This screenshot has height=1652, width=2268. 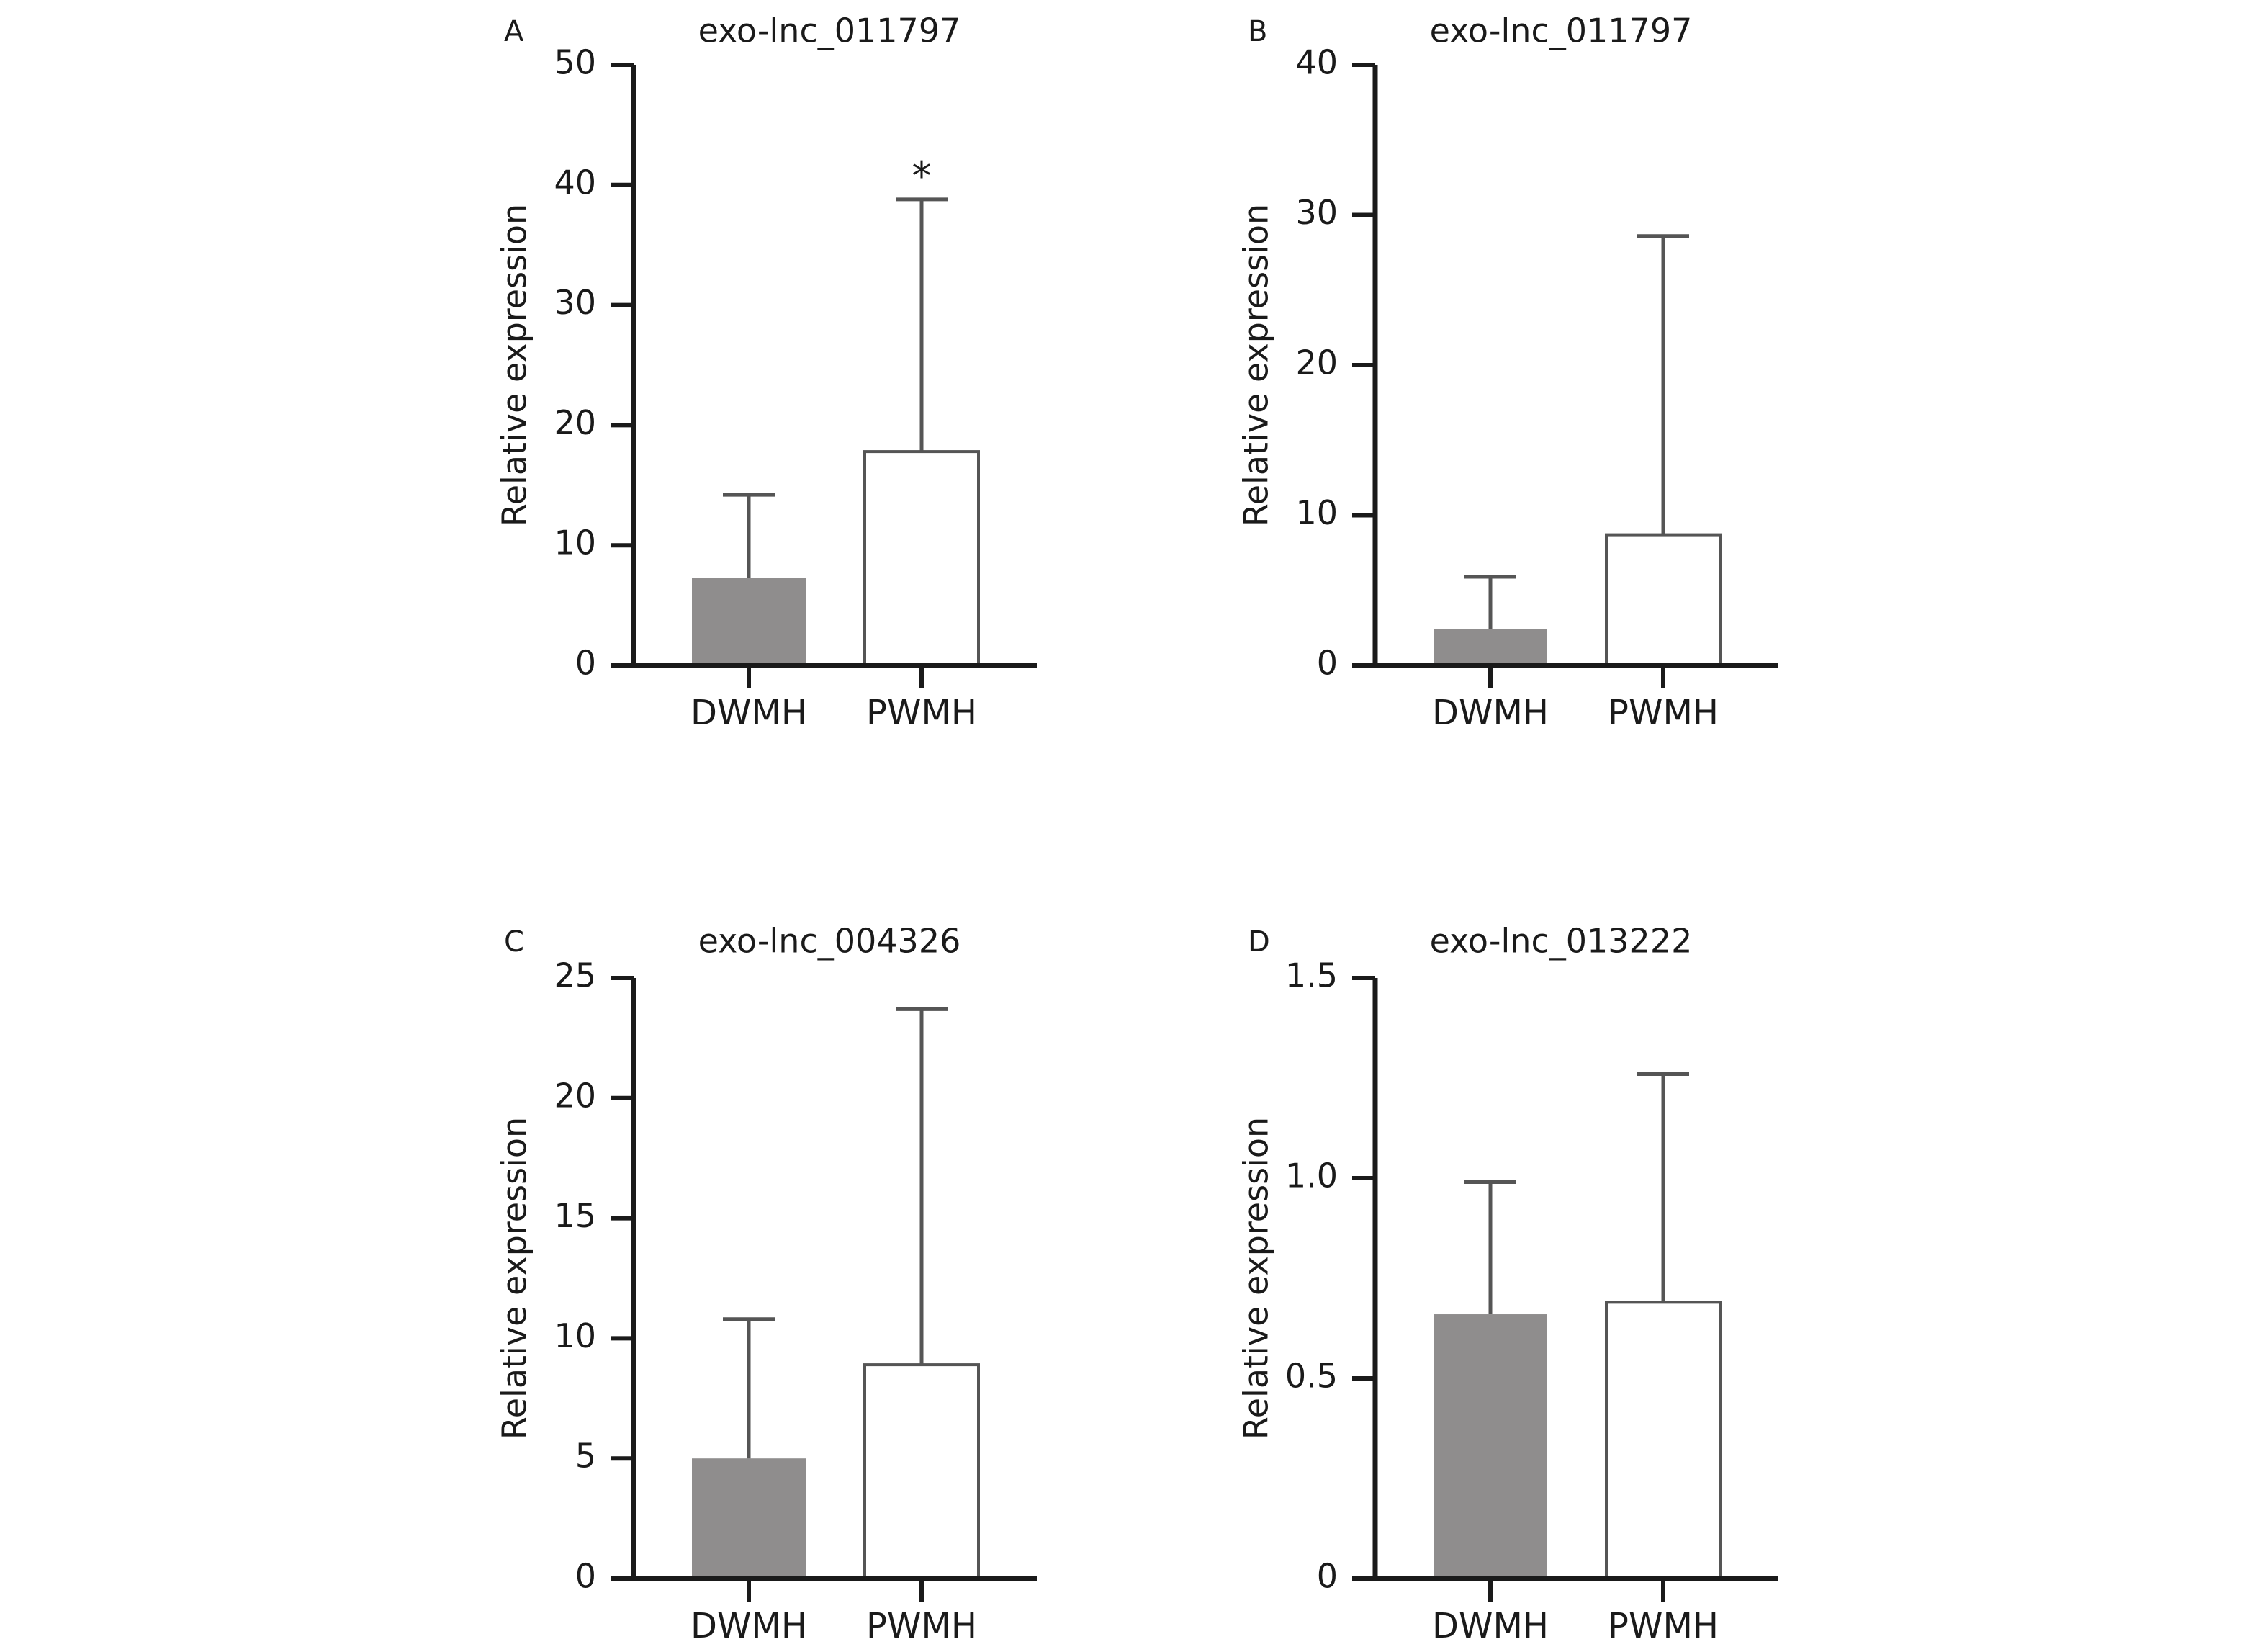 What do you see at coordinates (1561, 941) in the screenshot?
I see `panel-title: exo-lnc_013222` at bounding box center [1561, 941].